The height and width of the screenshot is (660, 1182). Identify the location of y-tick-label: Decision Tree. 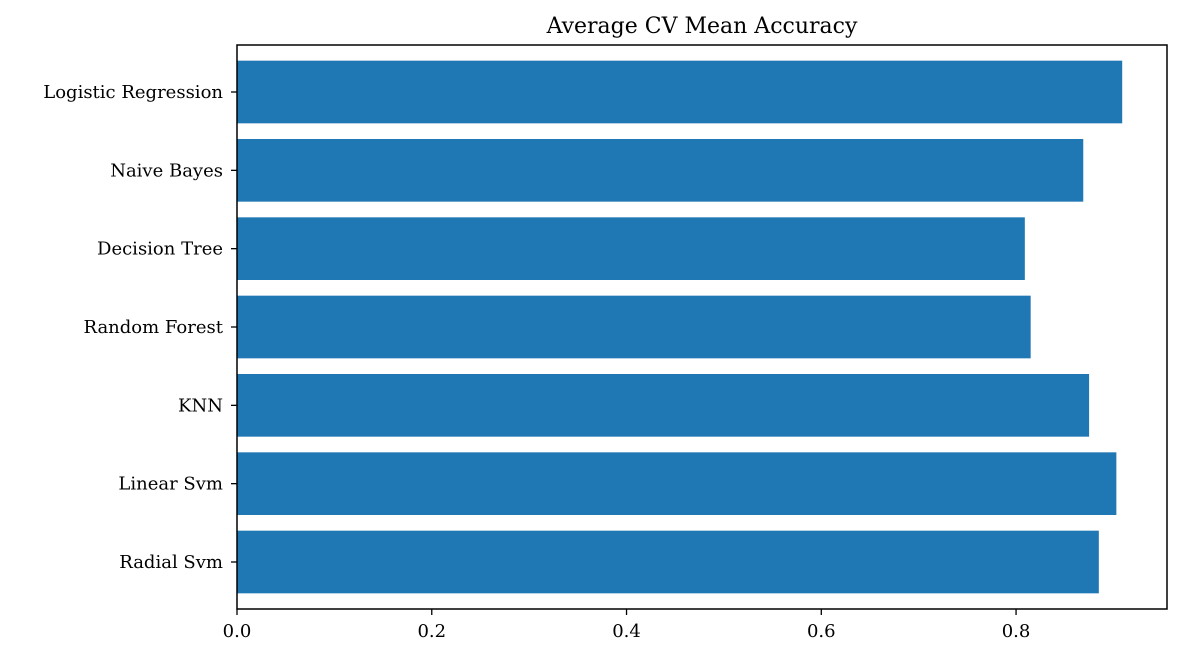
(160, 249).